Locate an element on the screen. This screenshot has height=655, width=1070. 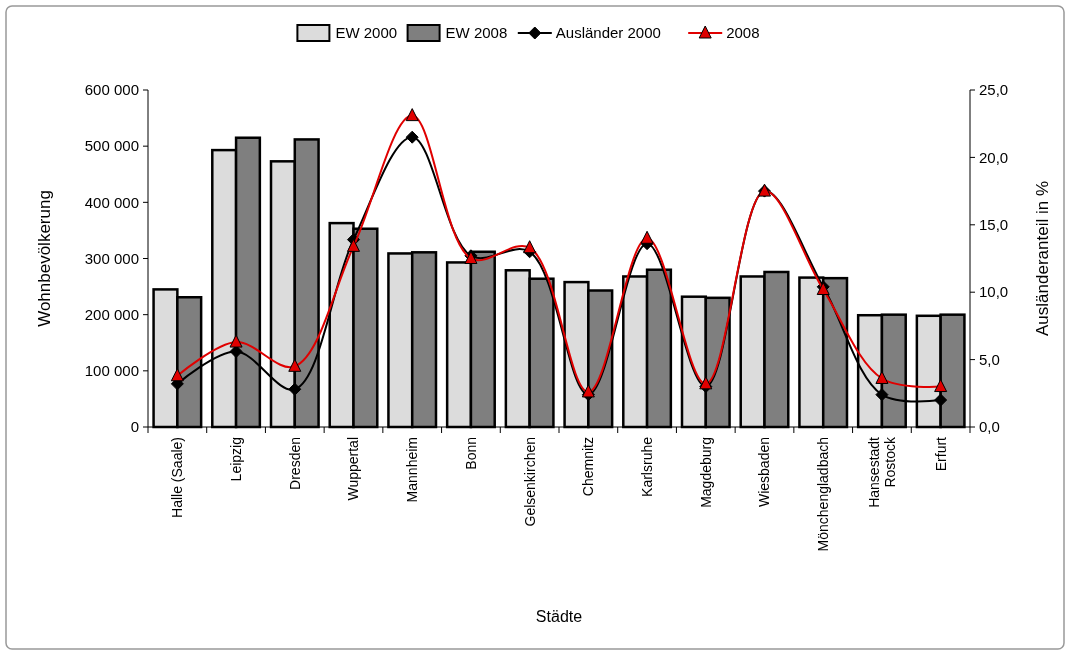
y-tick-label: 400 000 is located at coordinates (111, 202).